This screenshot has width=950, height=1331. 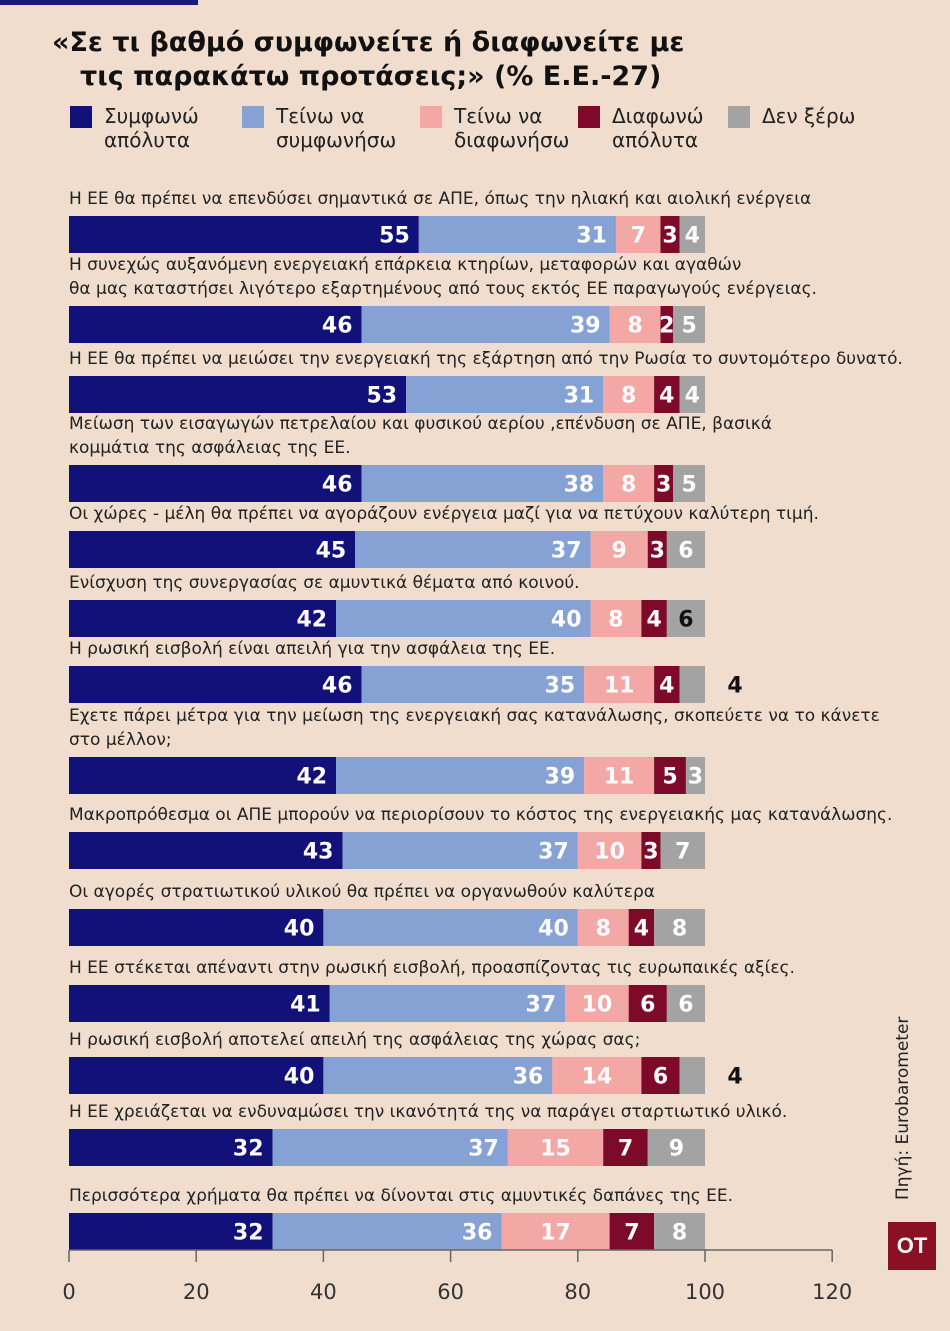 What do you see at coordinates (512, 128) in the screenshot?
I see `legend-label-tend-disagree: Τείνω να διαφωνήσω` at bounding box center [512, 128].